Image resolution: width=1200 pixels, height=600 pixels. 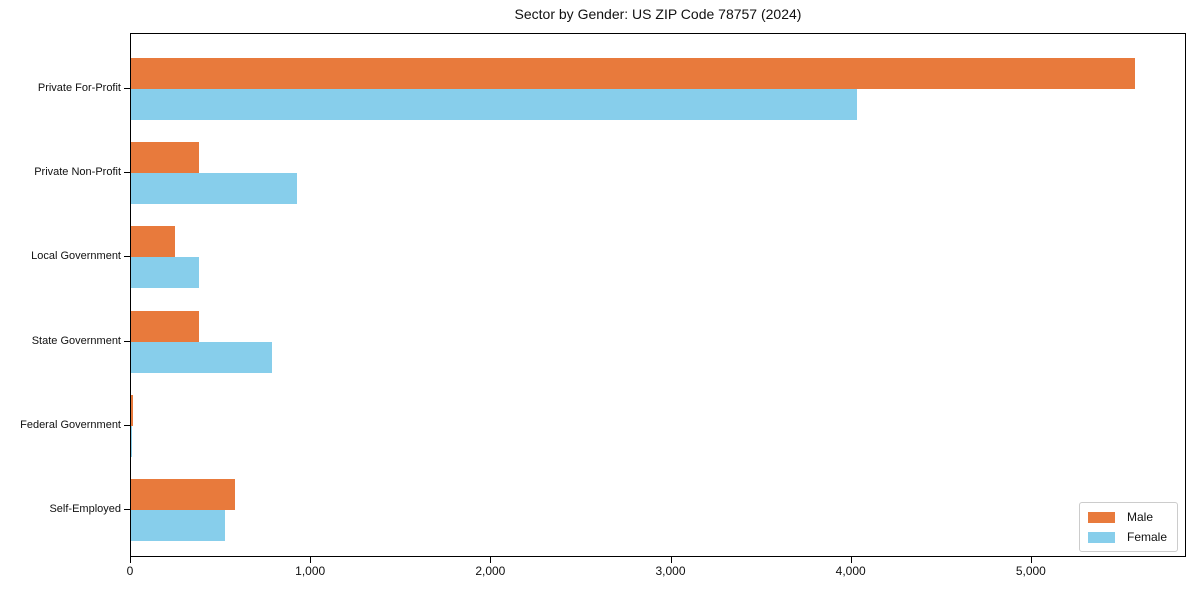 What do you see at coordinates (77, 172) in the screenshot?
I see `y-axis-label: Private Non-Profit` at bounding box center [77, 172].